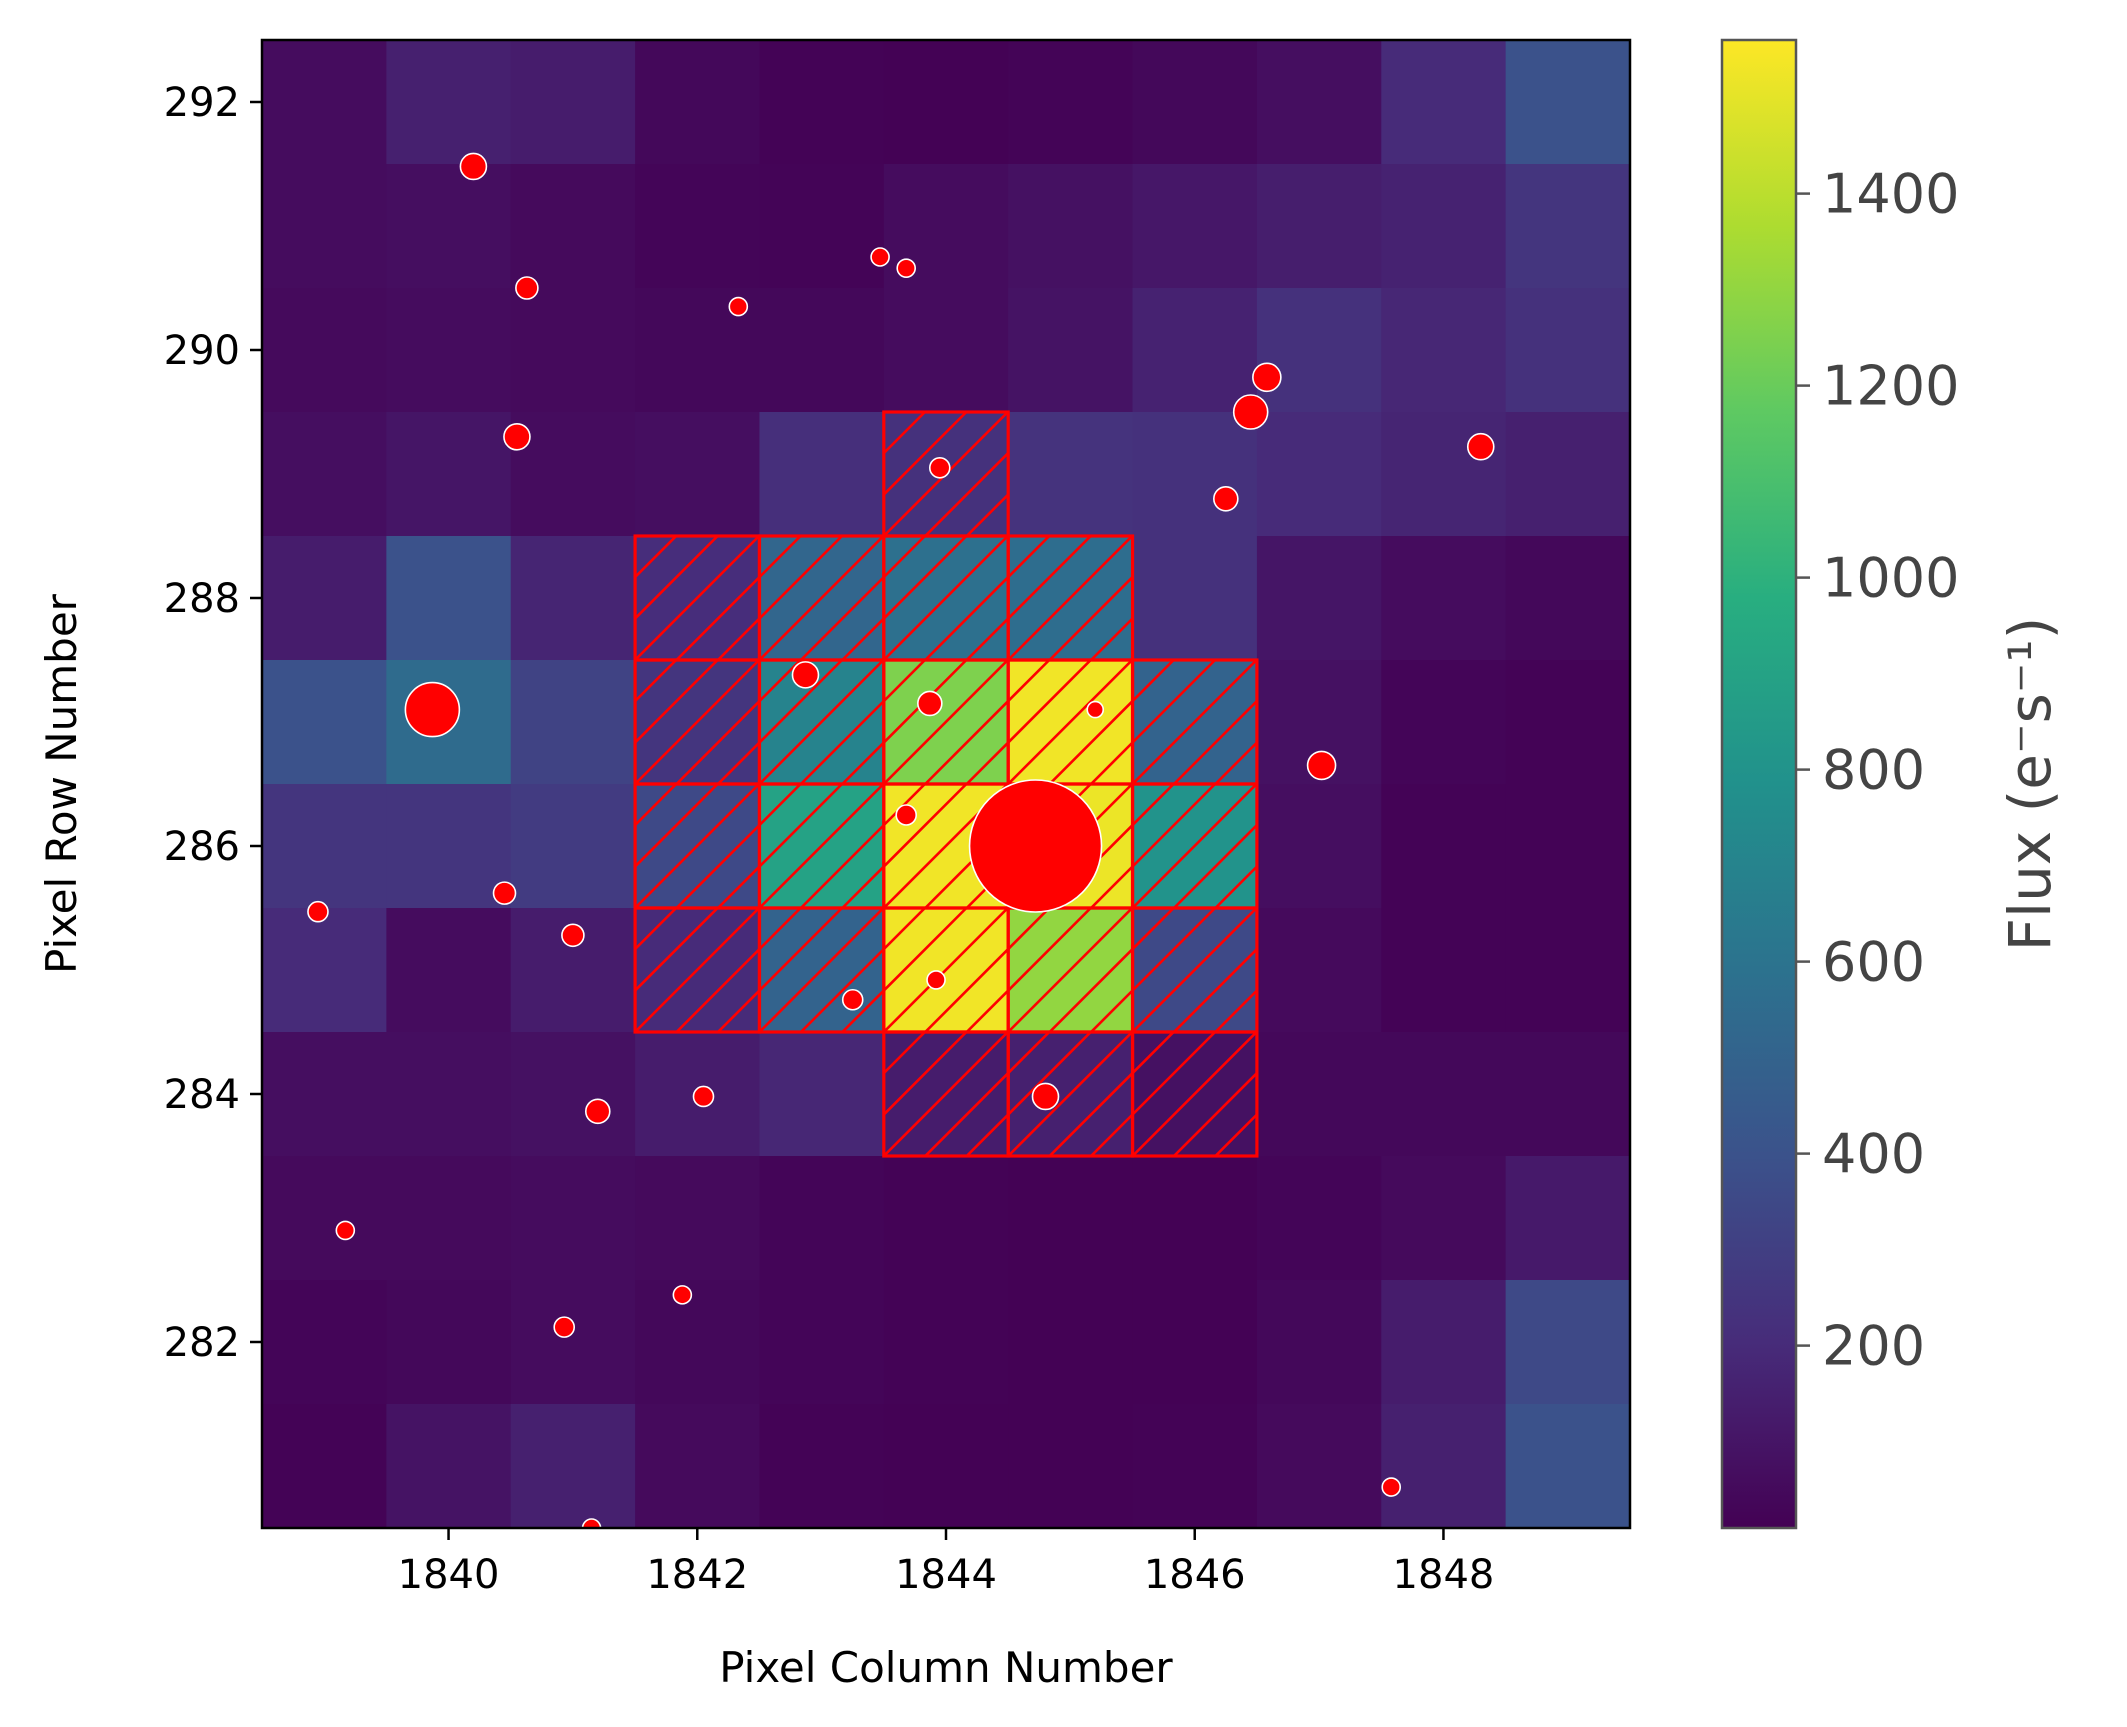  Describe the element at coordinates (1873, 962) in the screenshot. I see `colorbar-tick-label: 600` at that location.